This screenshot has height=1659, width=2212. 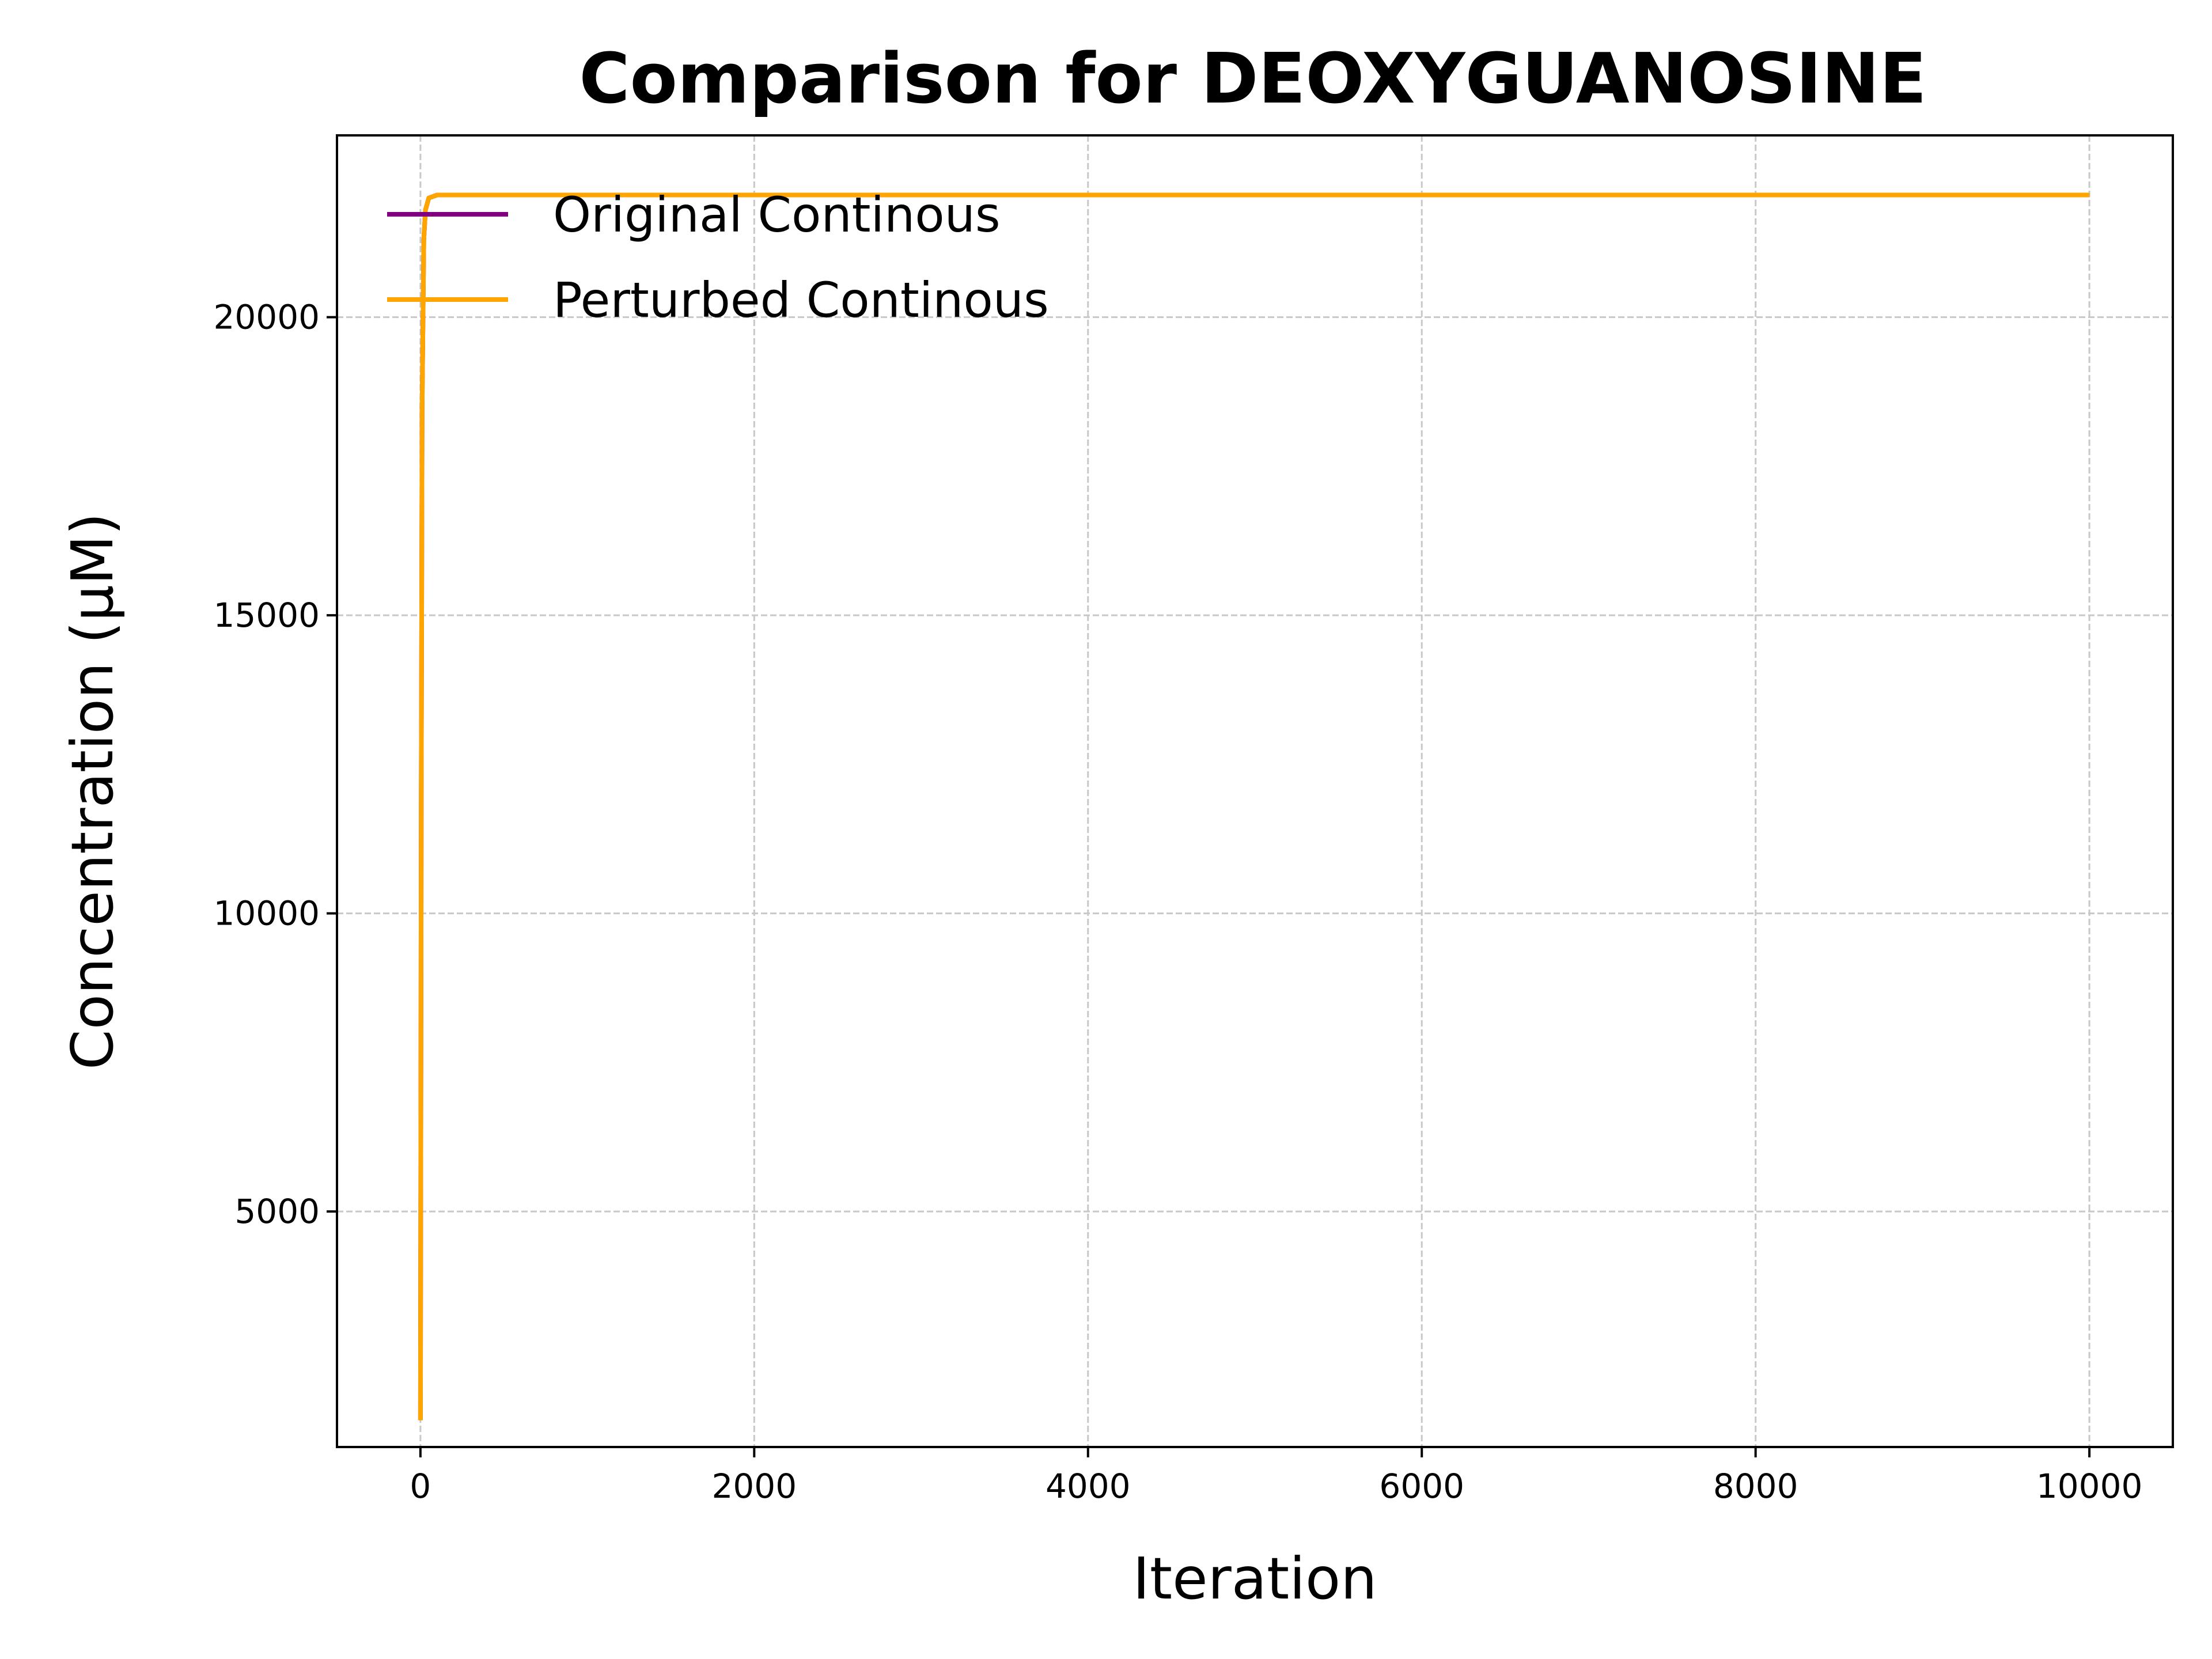 I want to click on legend-label-perturbed: Perturbed Continous, so click(x=801, y=300).